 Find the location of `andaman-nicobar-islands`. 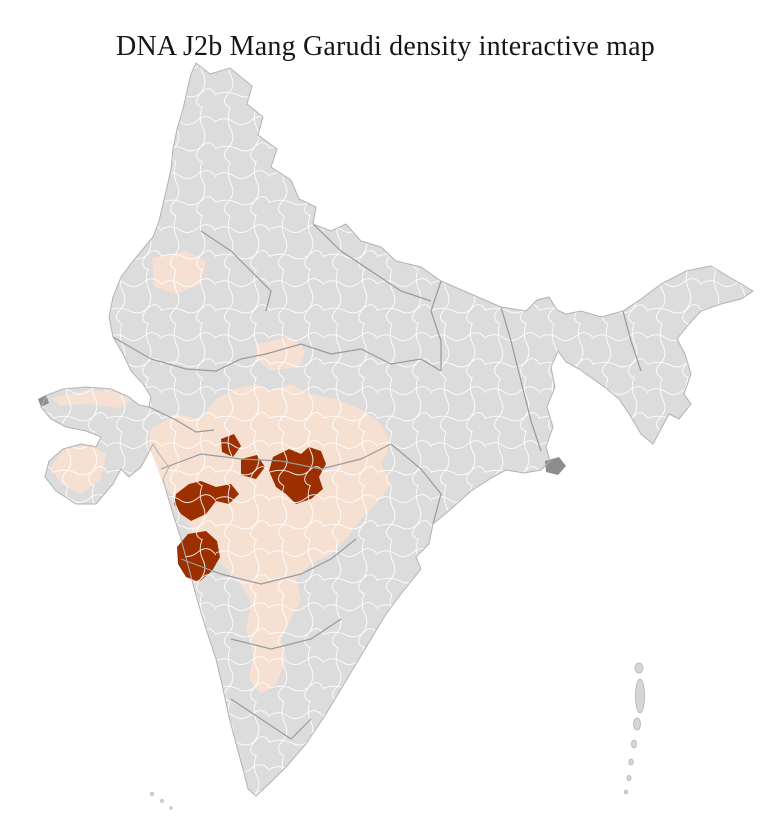

andaman-nicobar-islands is located at coordinates (634, 728).